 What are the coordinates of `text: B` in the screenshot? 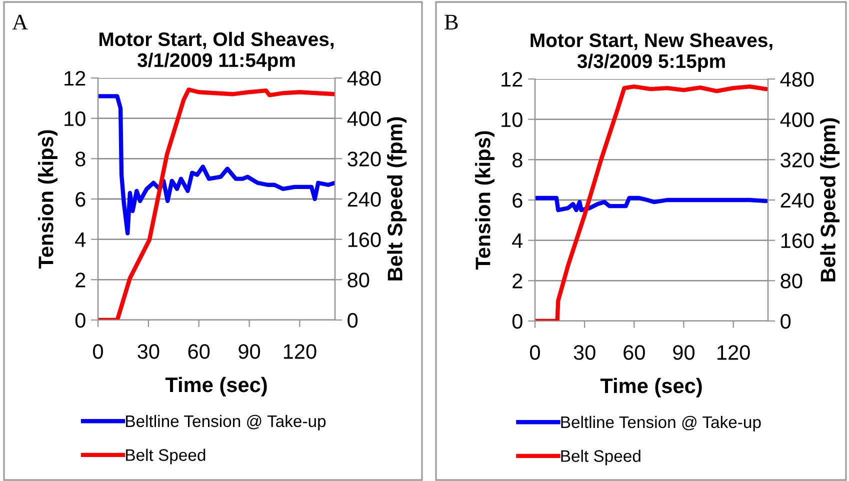 It's located at (451, 22).